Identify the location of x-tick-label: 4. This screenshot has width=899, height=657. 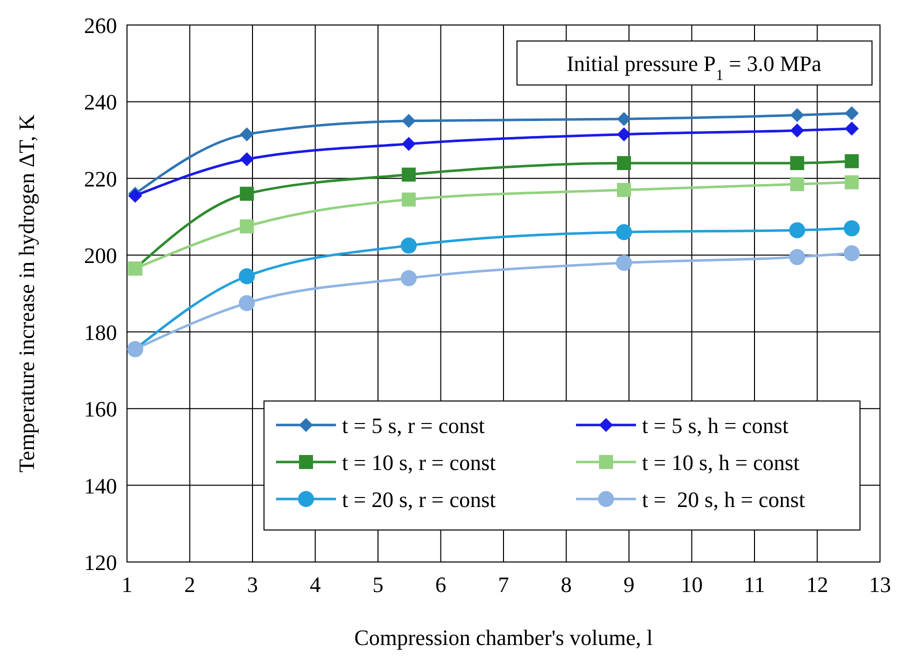
(315, 584).